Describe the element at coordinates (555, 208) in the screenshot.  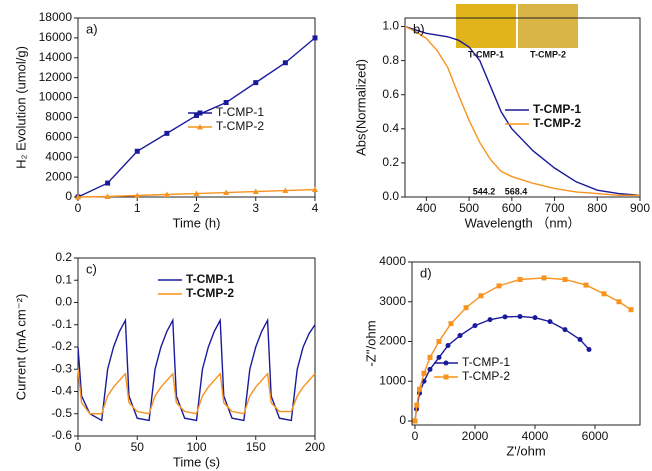
I see `x-tick-label: 700` at that location.